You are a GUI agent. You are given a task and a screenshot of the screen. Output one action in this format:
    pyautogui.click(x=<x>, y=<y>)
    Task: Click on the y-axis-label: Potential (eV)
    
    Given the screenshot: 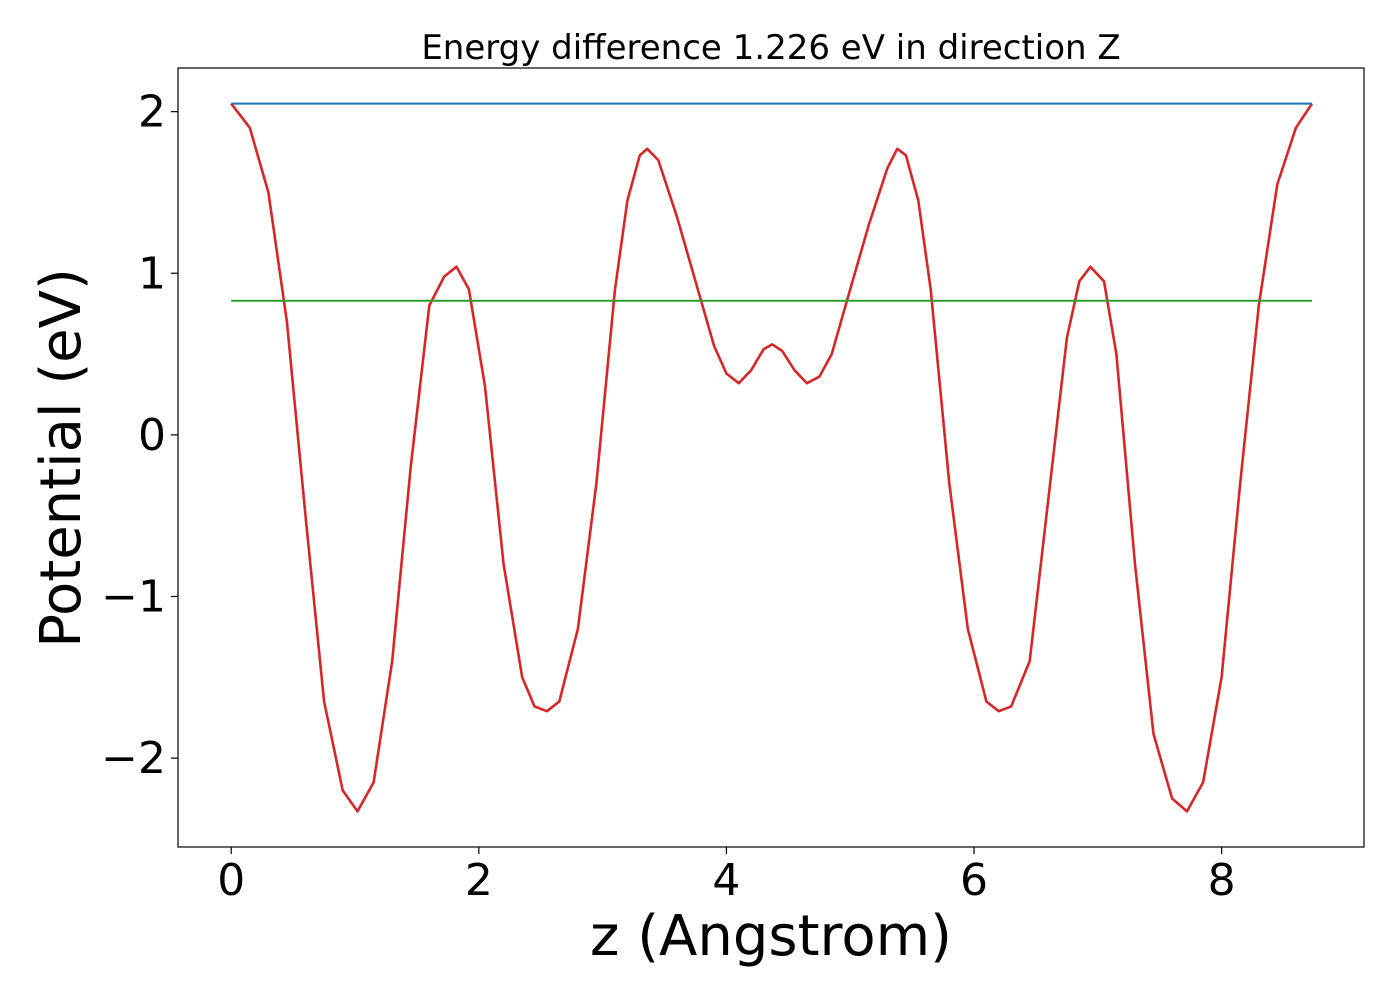 What is the action you would take?
    pyautogui.click(x=61, y=458)
    